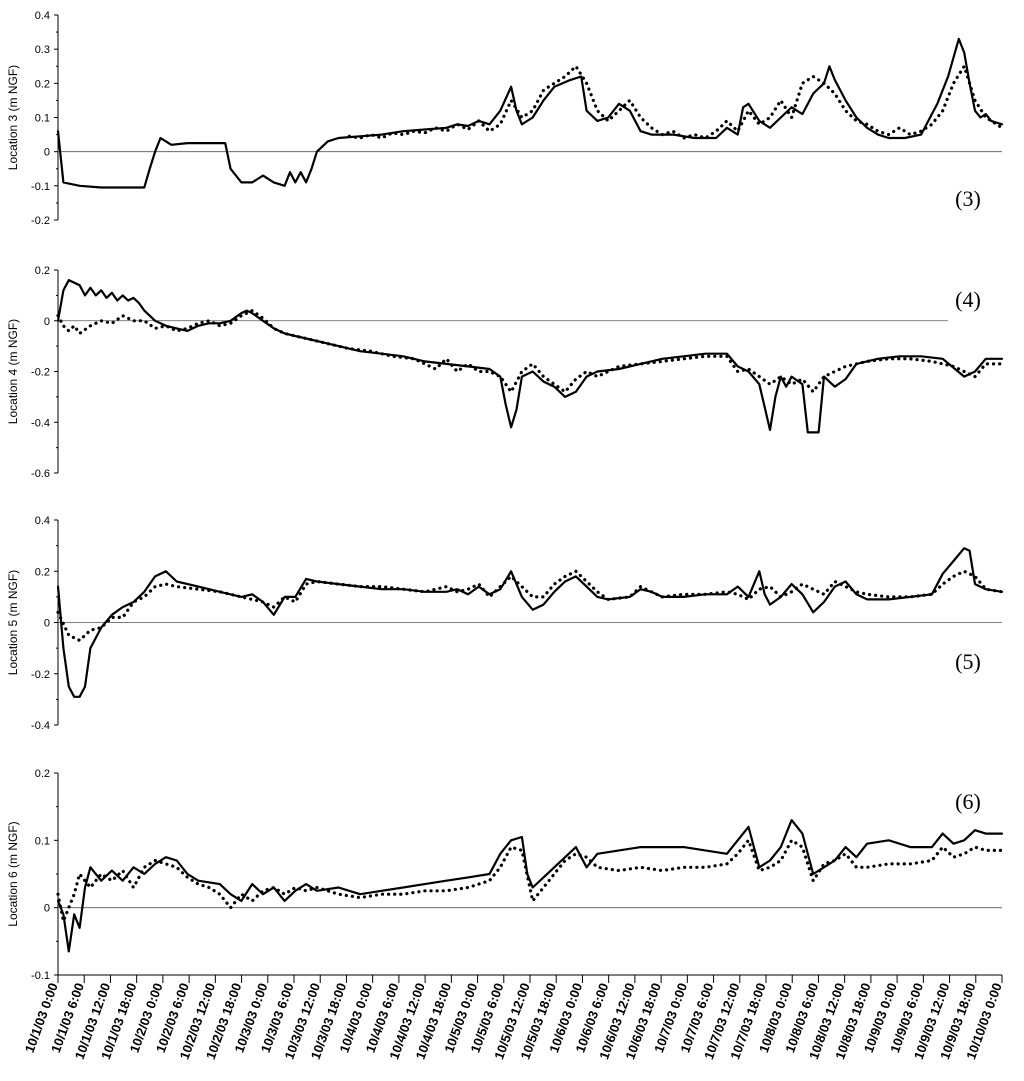 The width and height of the screenshot is (1024, 1081). I want to click on panel-tag-2: (4), so click(968, 299).